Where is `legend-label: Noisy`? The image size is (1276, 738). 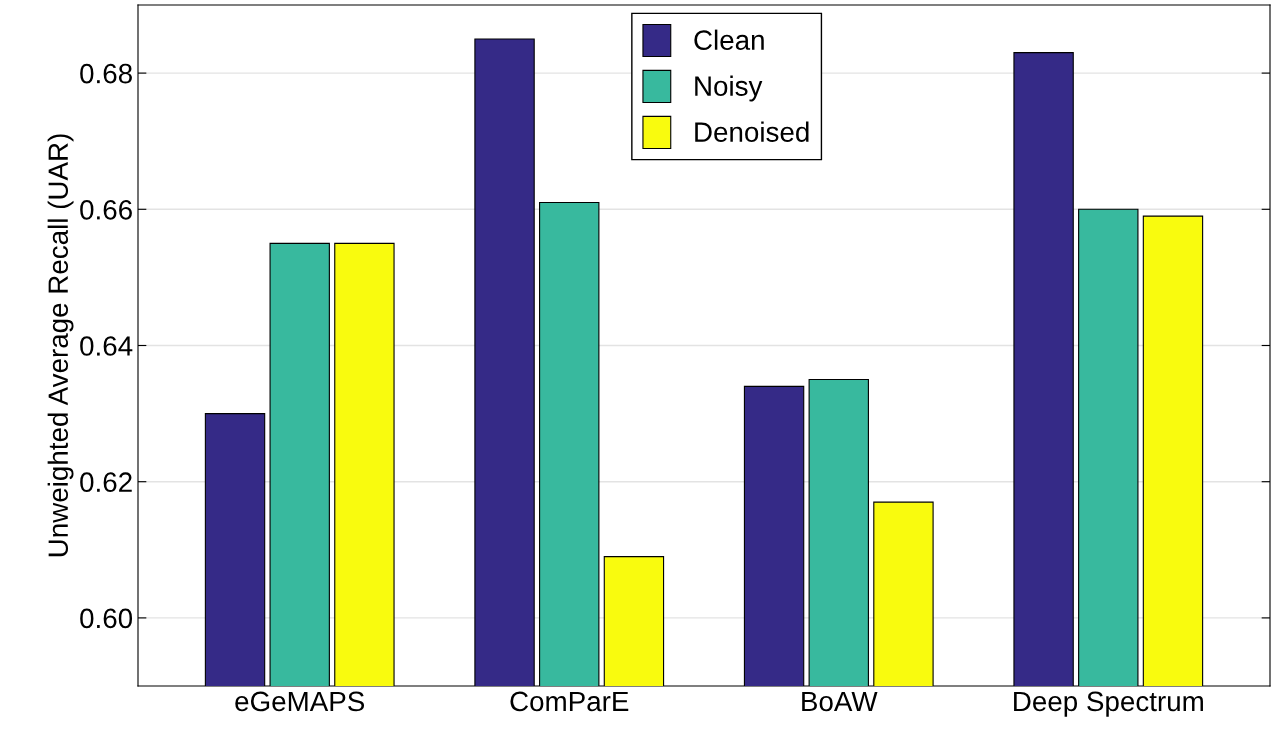 legend-label: Noisy is located at coordinates (729, 88).